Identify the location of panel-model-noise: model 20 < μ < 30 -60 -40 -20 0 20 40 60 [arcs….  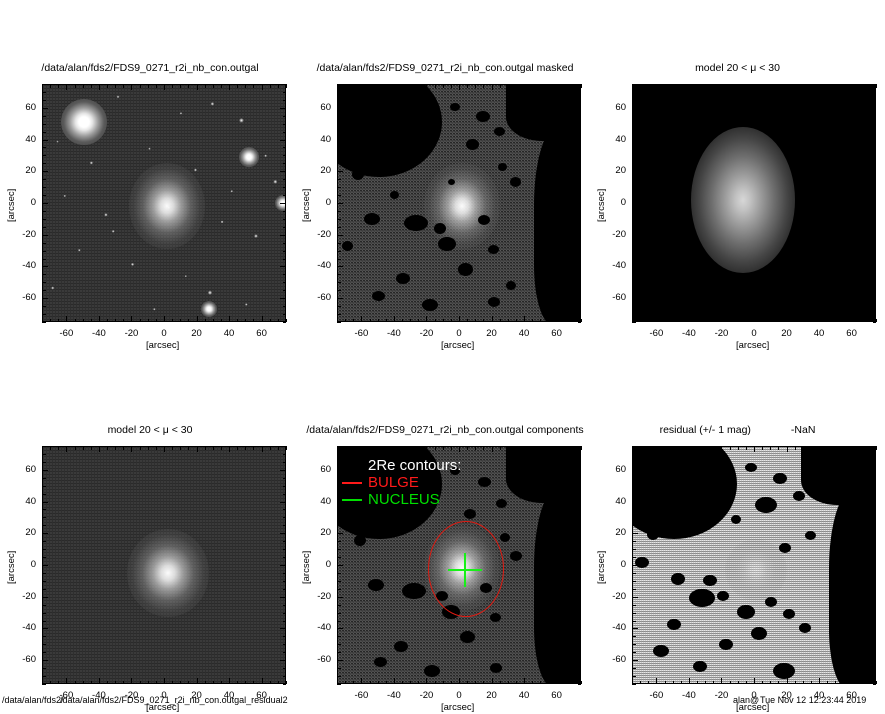
(150, 569).